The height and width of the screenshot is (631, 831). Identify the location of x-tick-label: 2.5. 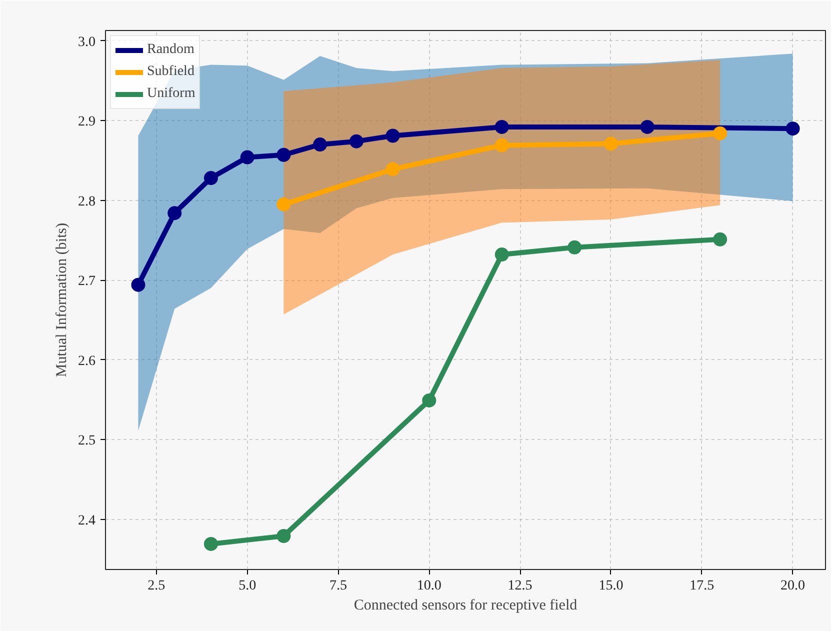
(157, 586).